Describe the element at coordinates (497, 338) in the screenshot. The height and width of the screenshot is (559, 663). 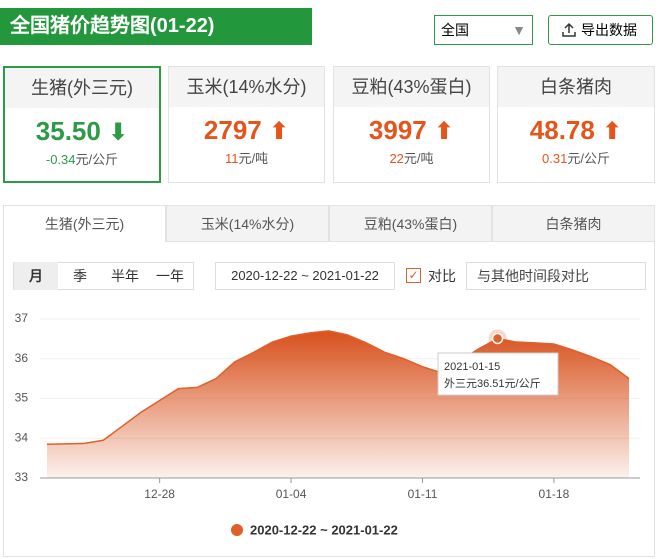
I see `hover-point` at that location.